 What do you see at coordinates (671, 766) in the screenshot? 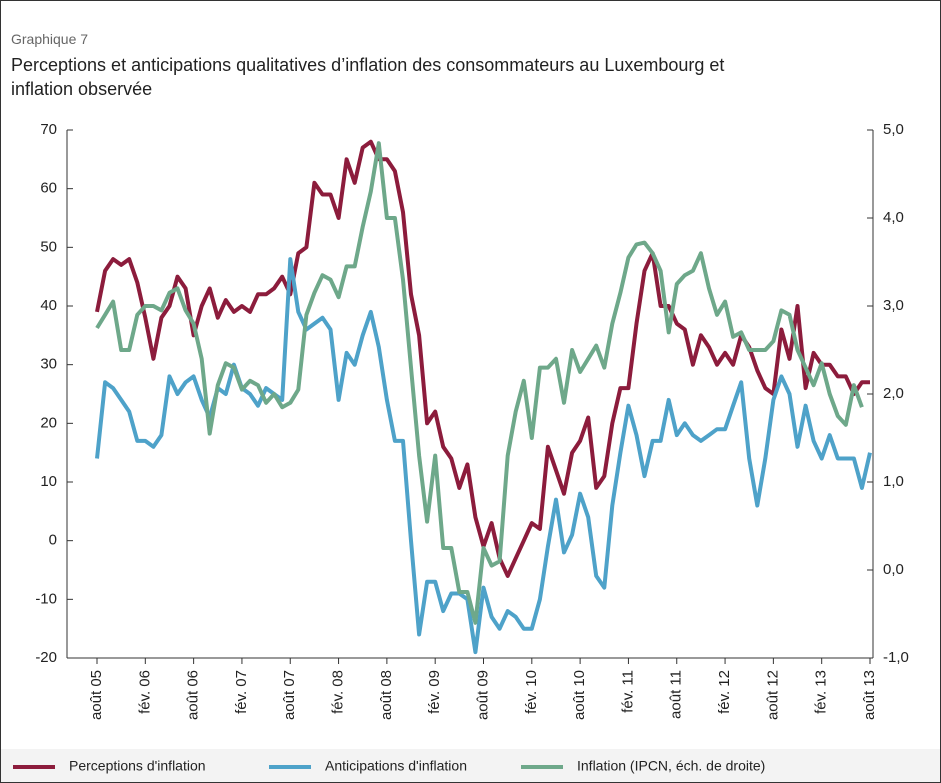
I see `legend-label: Inflation (IPCN, éch. de droite)` at bounding box center [671, 766].